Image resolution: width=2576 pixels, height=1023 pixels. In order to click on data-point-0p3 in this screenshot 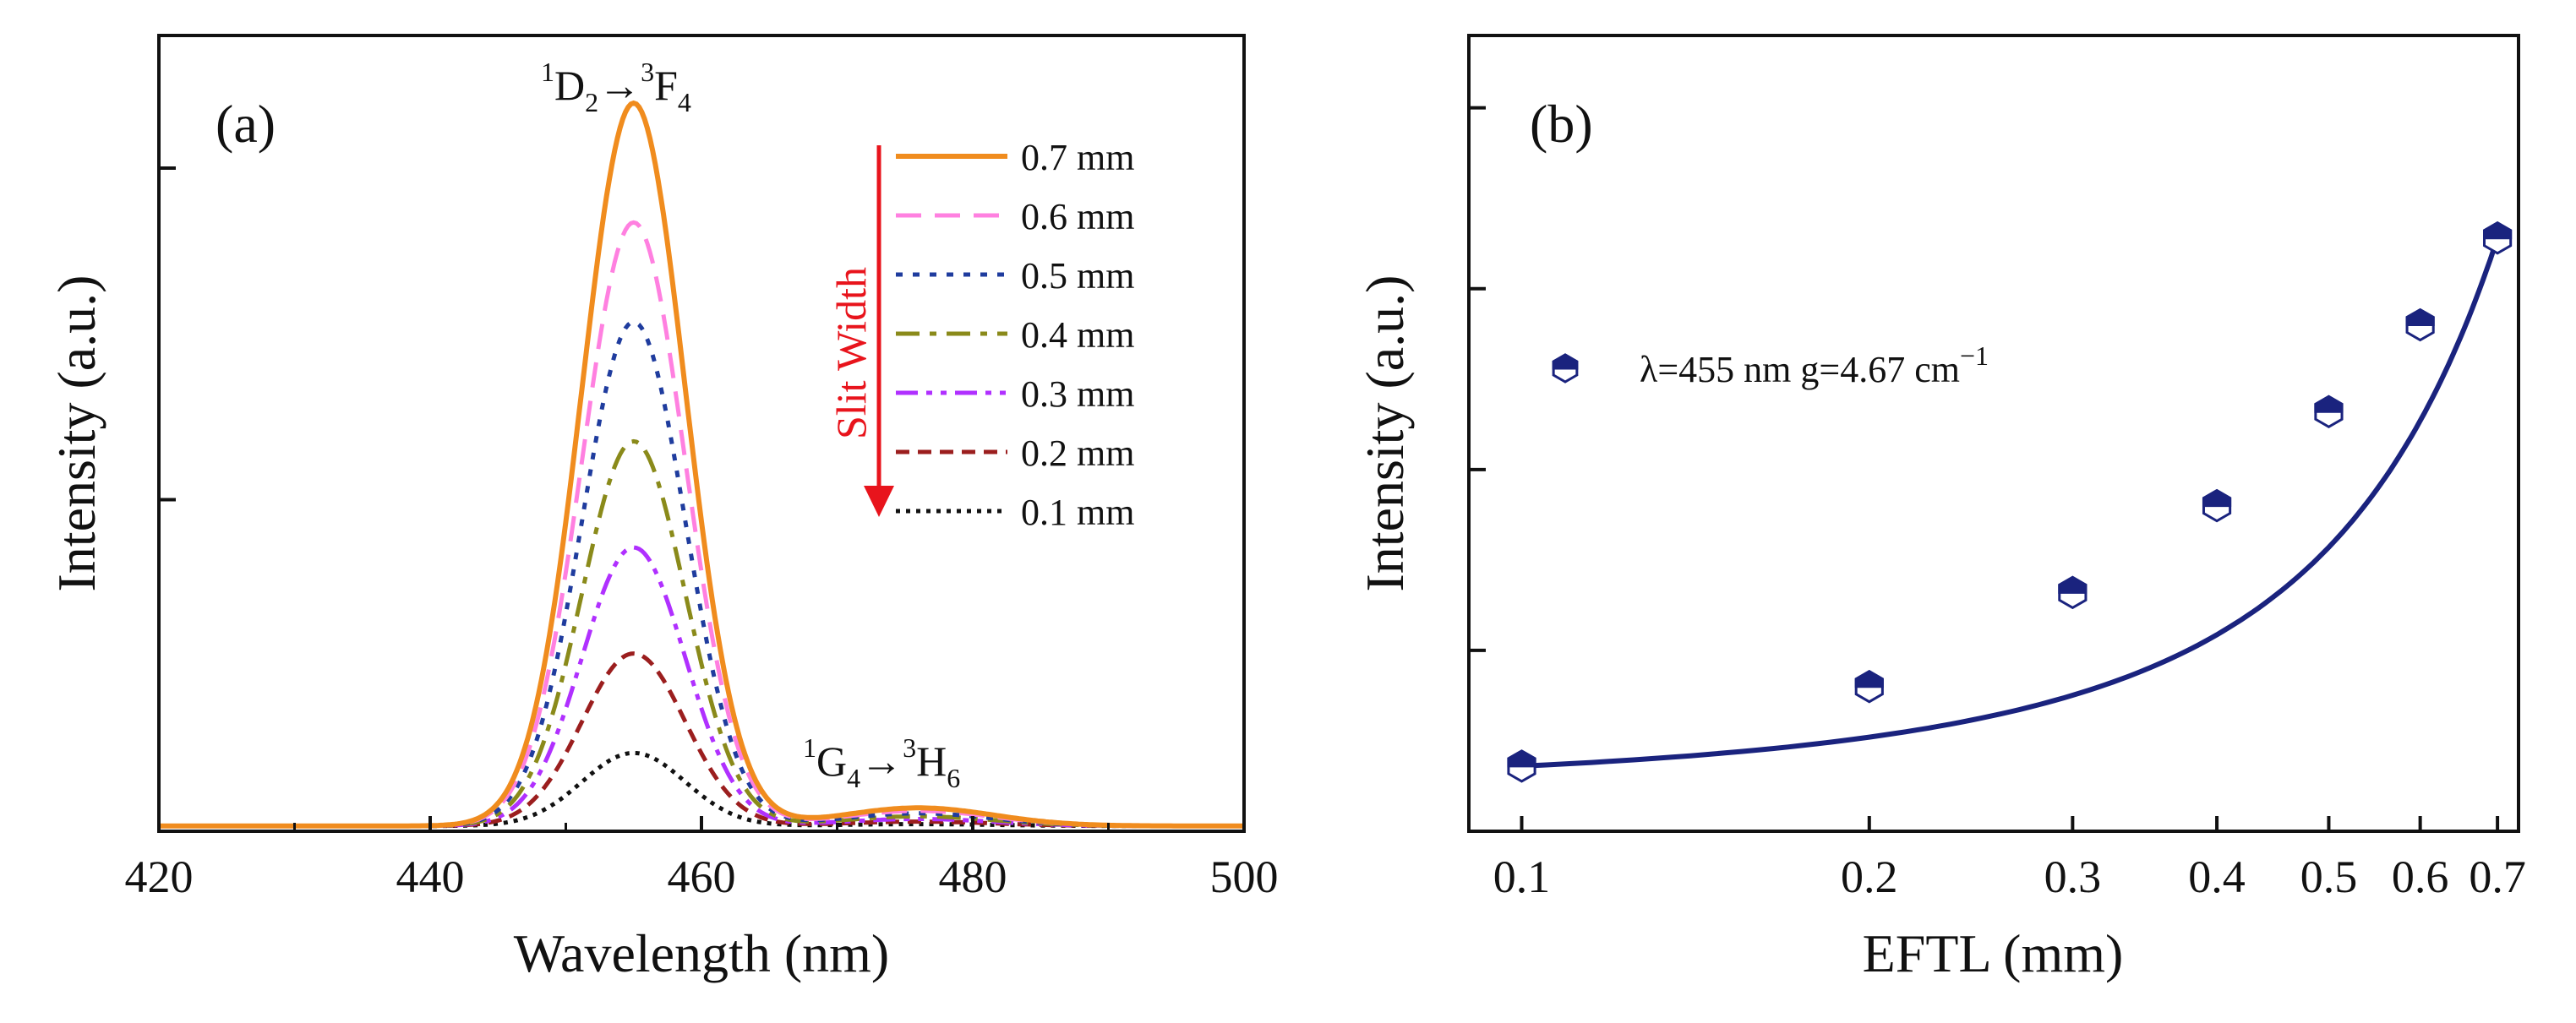, I will do `click(2073, 592)`.